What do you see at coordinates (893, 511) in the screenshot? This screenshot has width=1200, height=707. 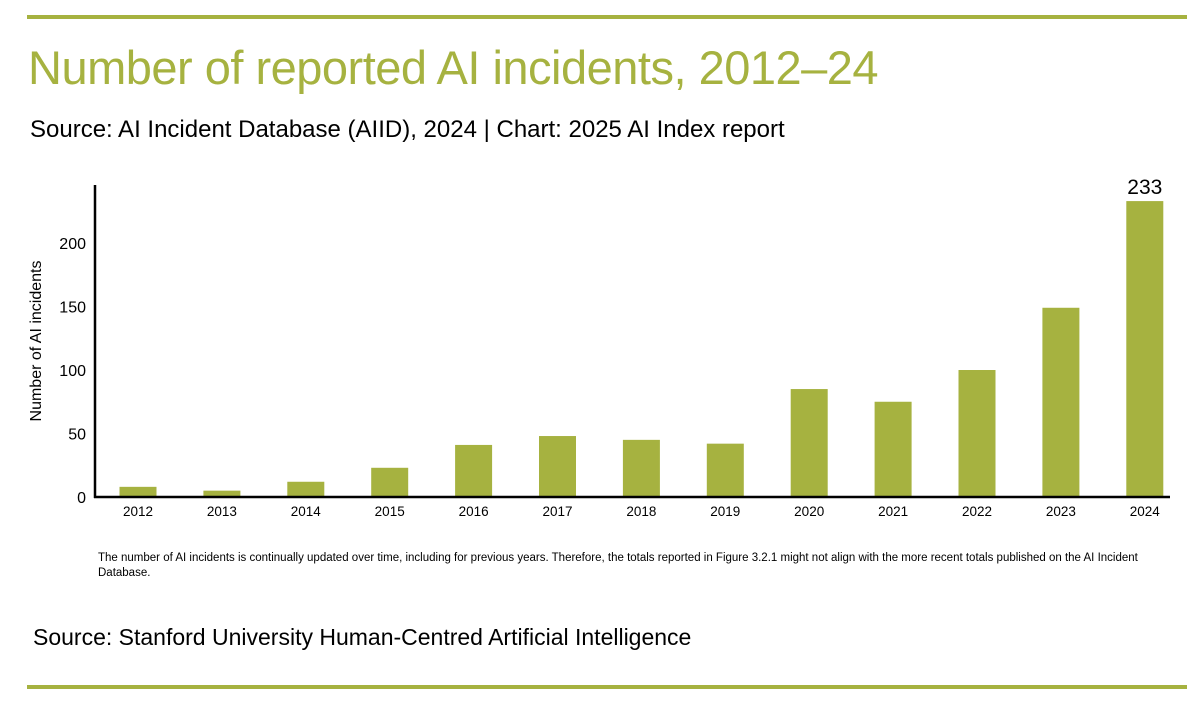 I see `x-tick-label: 2021` at bounding box center [893, 511].